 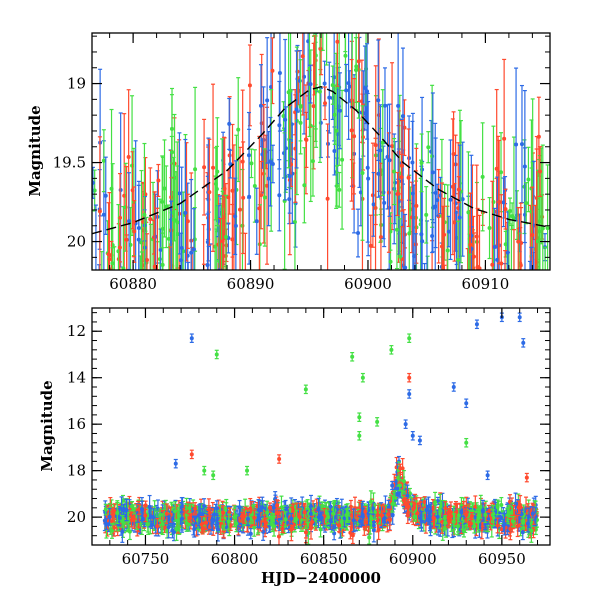 What do you see at coordinates (35, 150) in the screenshot?
I see `top-y-axis-label: Magnitude` at bounding box center [35, 150].